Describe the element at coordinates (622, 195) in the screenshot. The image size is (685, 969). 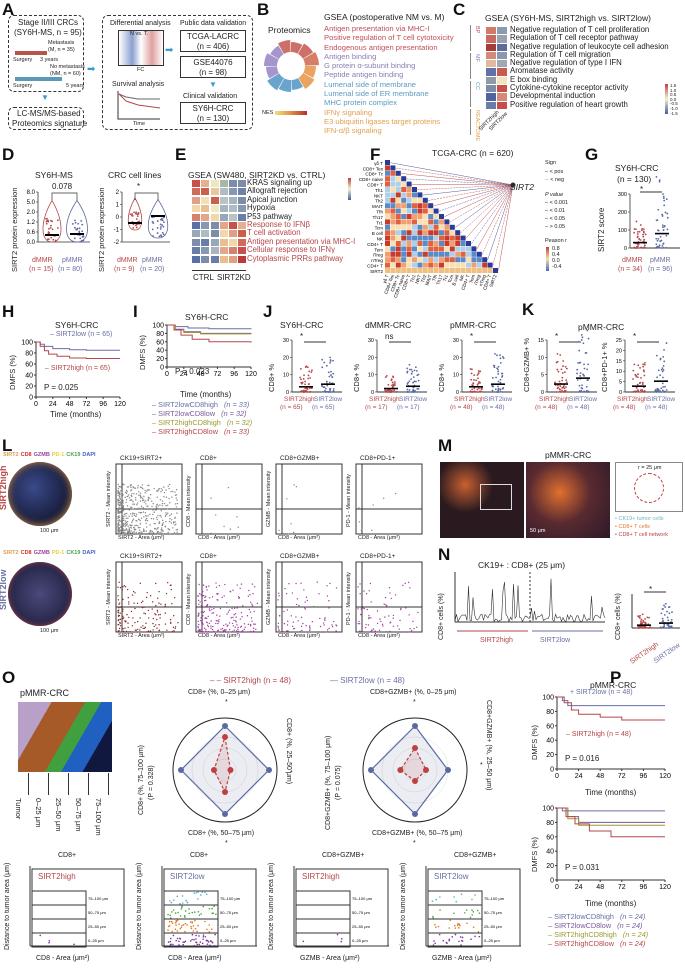
I see `y-tick-label: 300` at that location.